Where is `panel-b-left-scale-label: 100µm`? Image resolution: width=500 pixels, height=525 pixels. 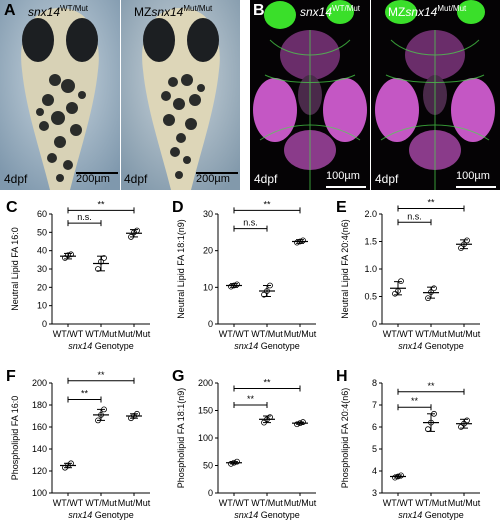
panel-b-left-scale-label: 100µm is located at coordinates (343, 176).